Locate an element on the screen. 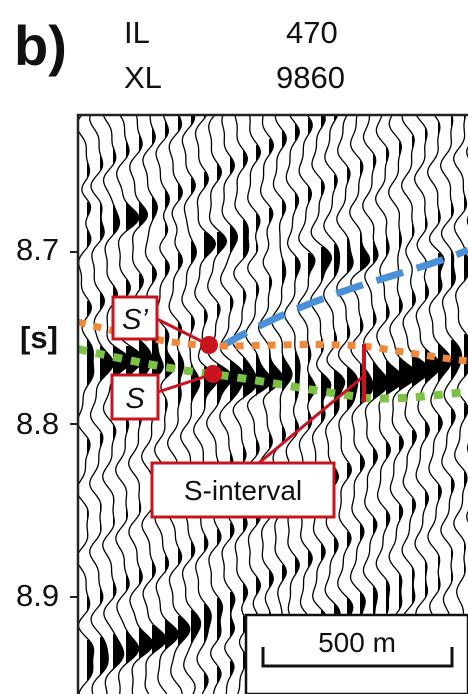 Image resolution: width=468 pixels, height=694 pixels. scale-bar: 500 m is located at coordinates (356, 653).